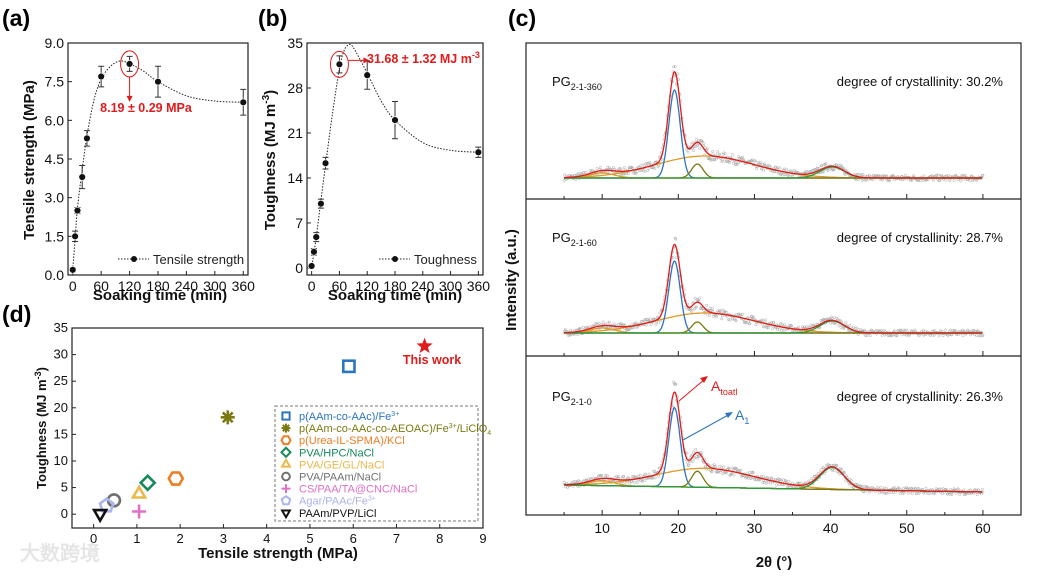 This screenshot has width=1040, height=577. Describe the element at coordinates (706, 427) in the screenshot. I see `a1-arrow` at that location.